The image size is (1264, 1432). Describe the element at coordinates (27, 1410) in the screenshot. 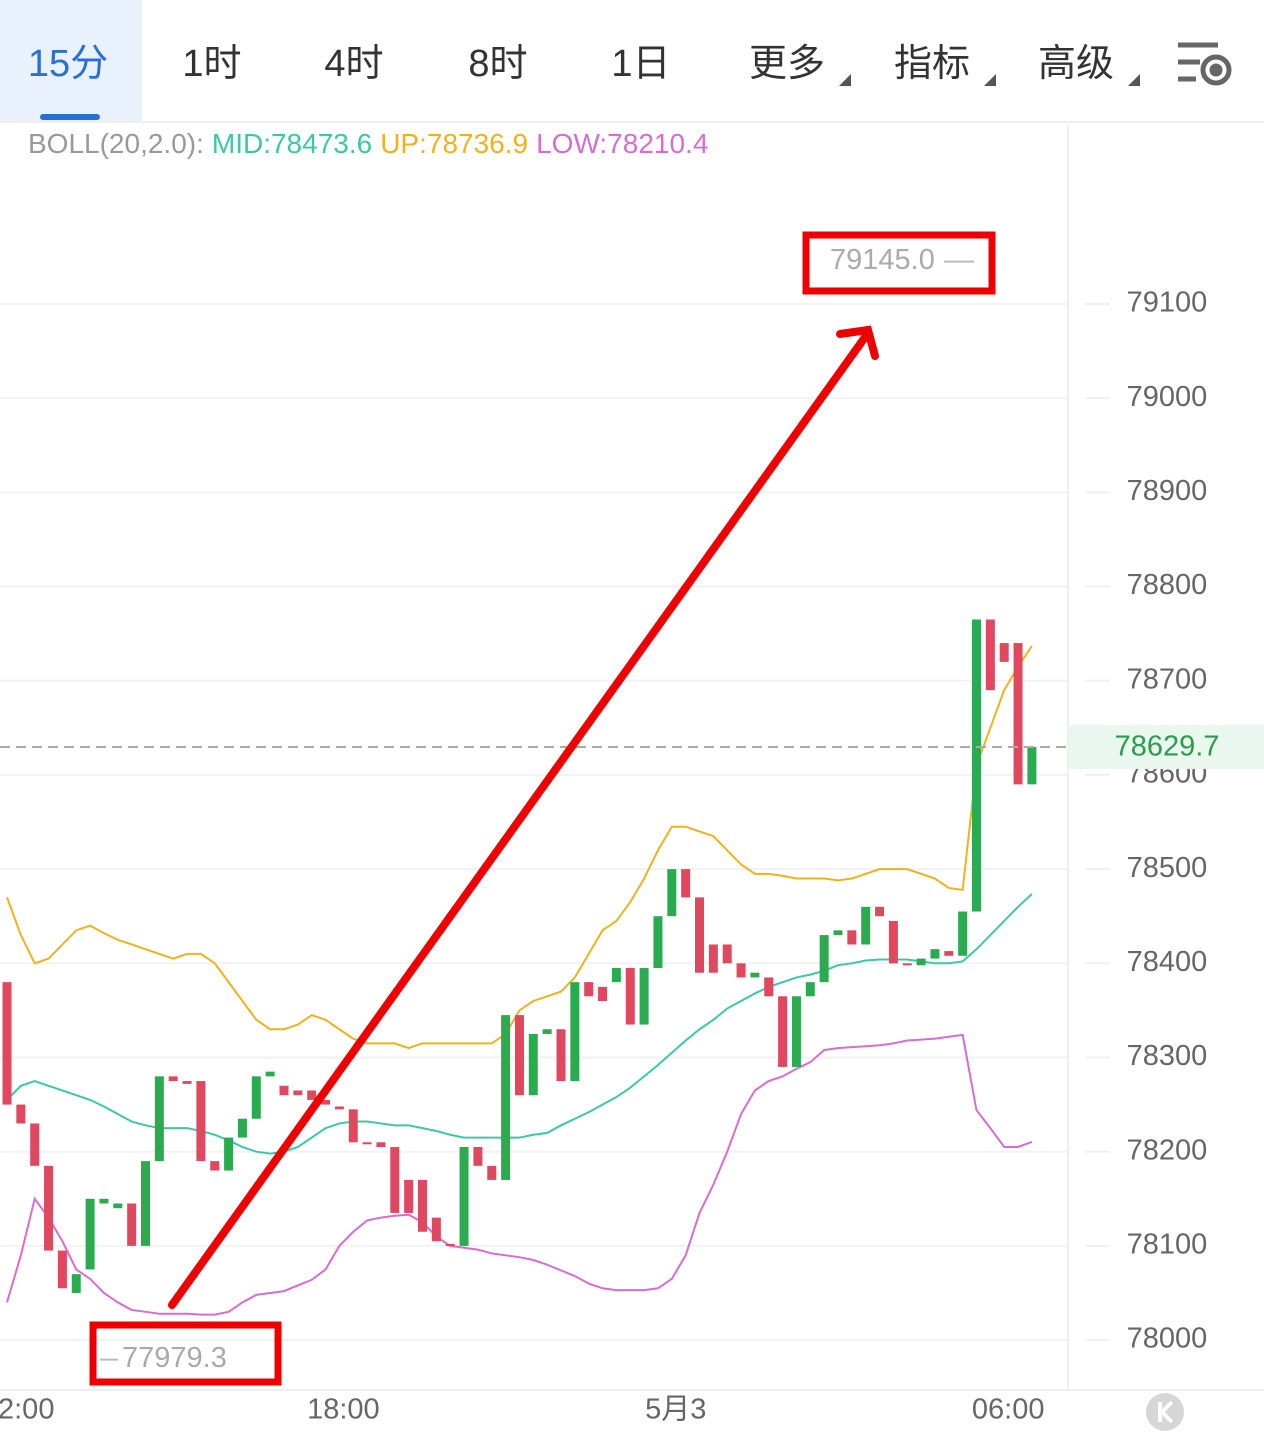

I see `x-tick-label: 2:00` at that location.